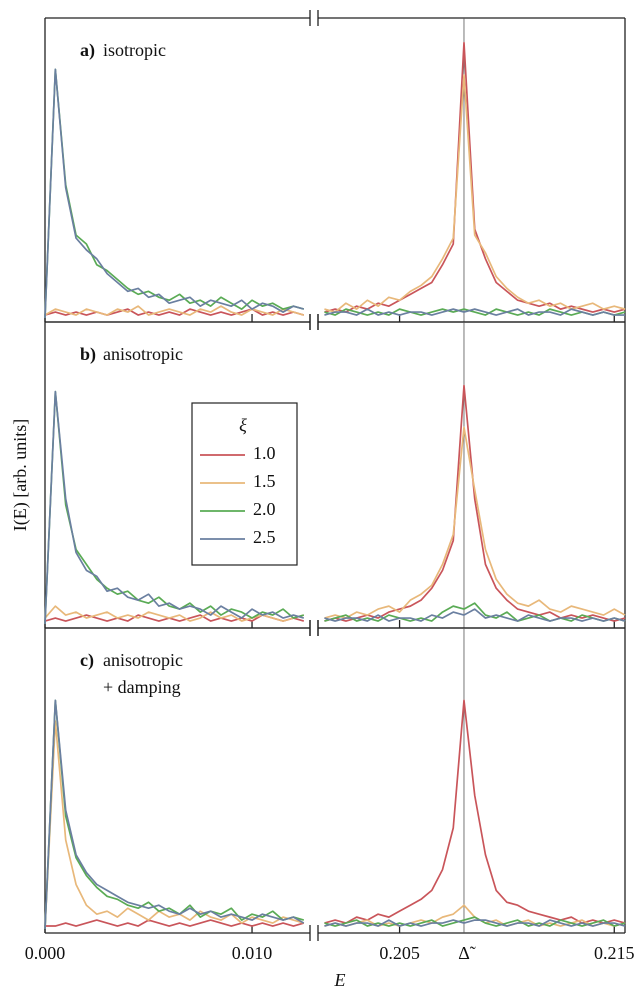 The width and height of the screenshot is (642, 996). What do you see at coordinates (88, 354) in the screenshot?
I see `panel-label: b)` at bounding box center [88, 354].